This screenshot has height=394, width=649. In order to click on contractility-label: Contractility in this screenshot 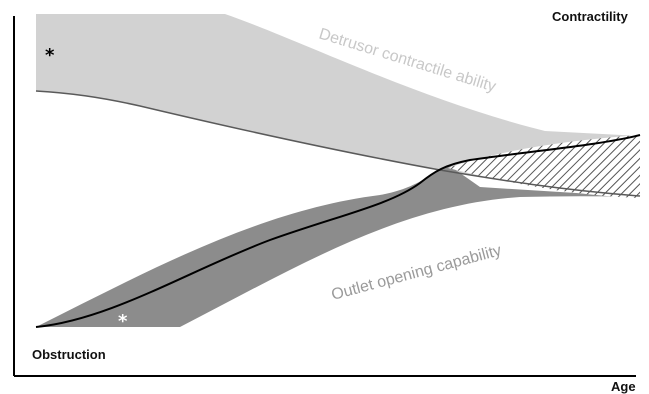, I will do `click(590, 16)`.